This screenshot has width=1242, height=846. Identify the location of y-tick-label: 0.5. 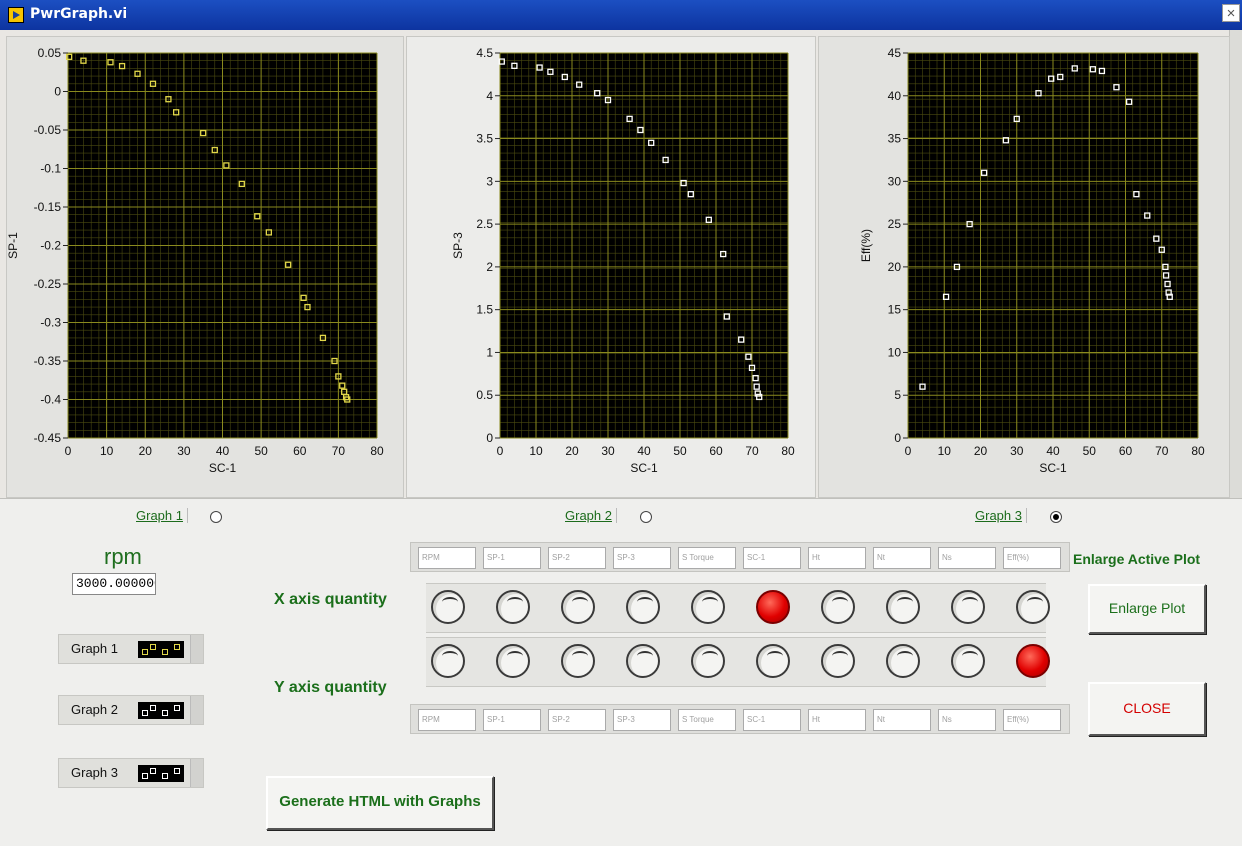
(484, 395).